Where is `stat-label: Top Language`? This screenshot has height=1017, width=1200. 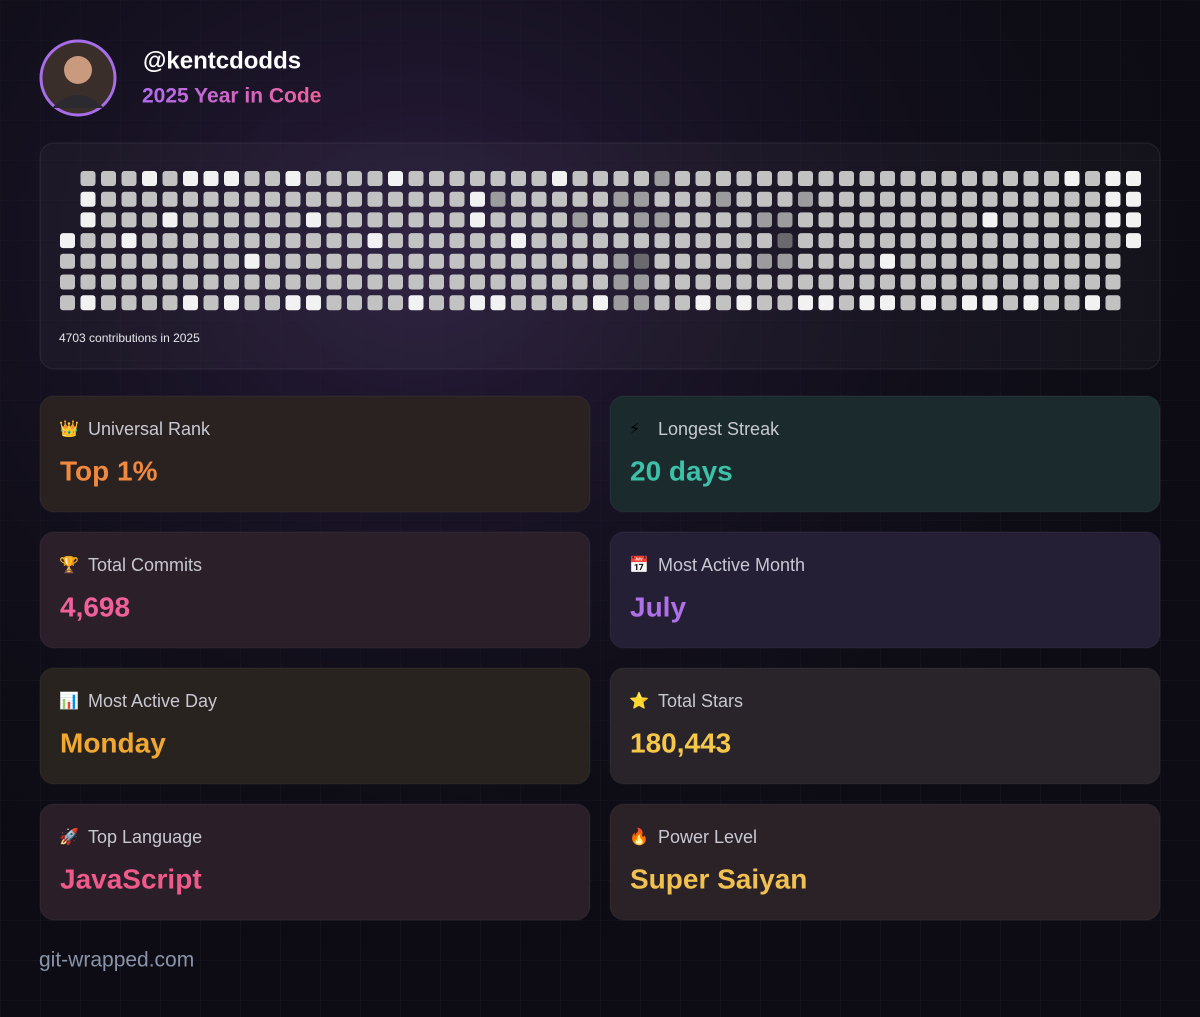
stat-label: Top Language is located at coordinates (145, 837).